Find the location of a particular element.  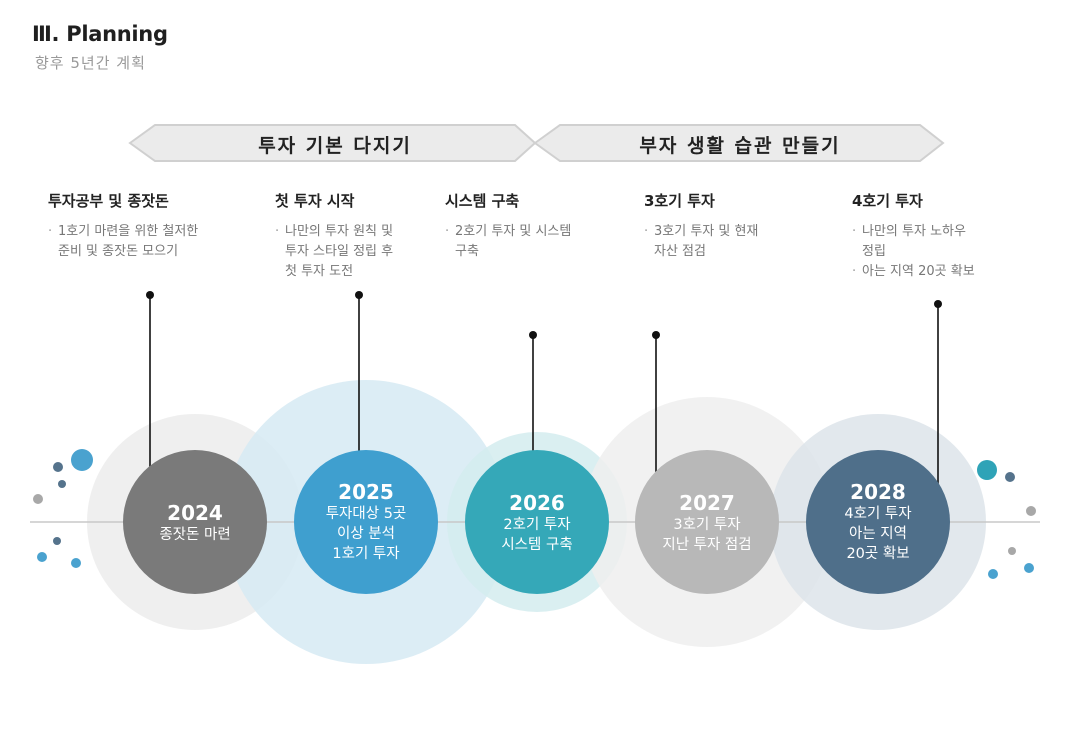

circle-label-2027: 2027 3호기 투자 지난 투자 점검 is located at coordinates (707, 523).